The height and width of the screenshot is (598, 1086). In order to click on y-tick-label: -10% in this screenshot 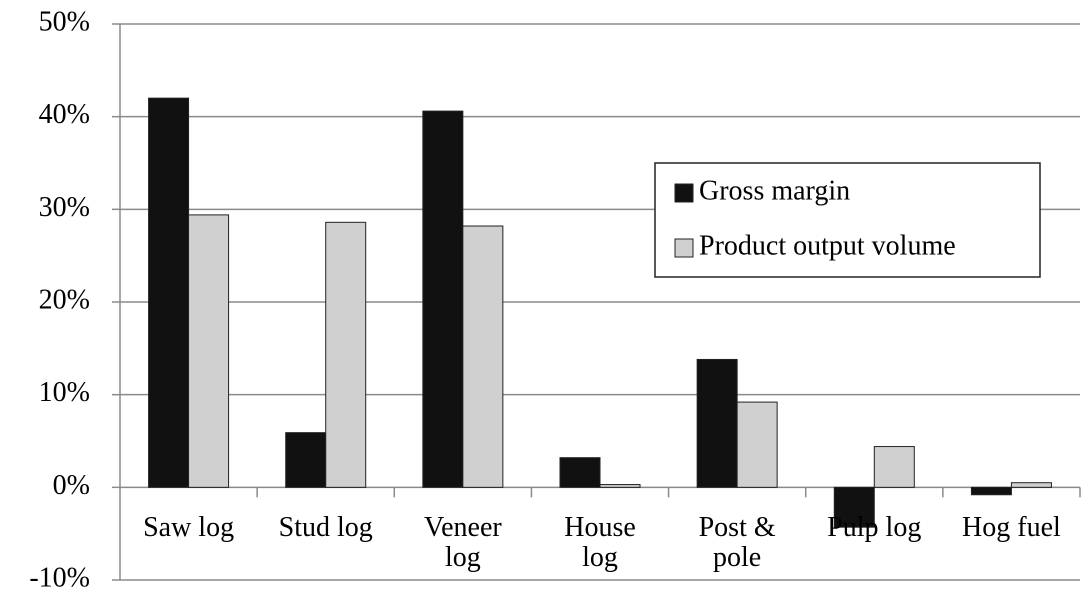, I will do `click(59, 577)`.